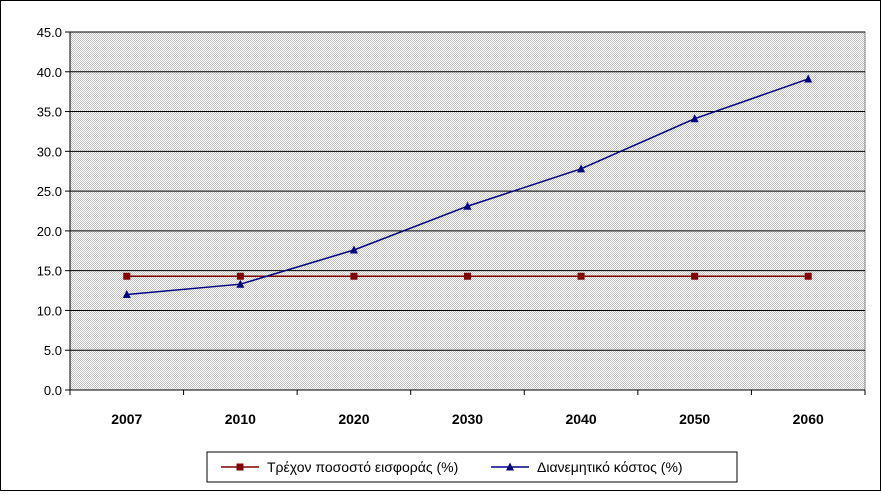 The width and height of the screenshot is (881, 495). I want to click on x-tick-label: 2060, so click(808, 419).